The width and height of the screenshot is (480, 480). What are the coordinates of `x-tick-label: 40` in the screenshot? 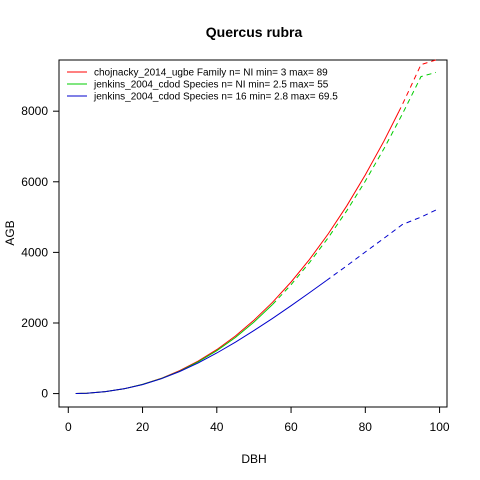 It's located at (217, 427).